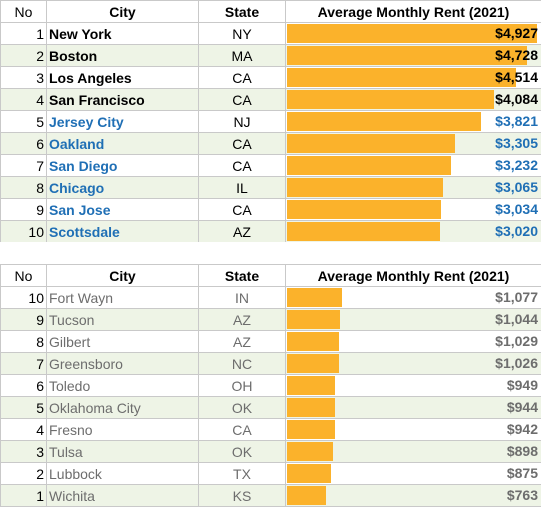 The image size is (541, 507). What do you see at coordinates (413, 143) in the screenshot?
I see `rent-cell: $3,305` at bounding box center [413, 143].